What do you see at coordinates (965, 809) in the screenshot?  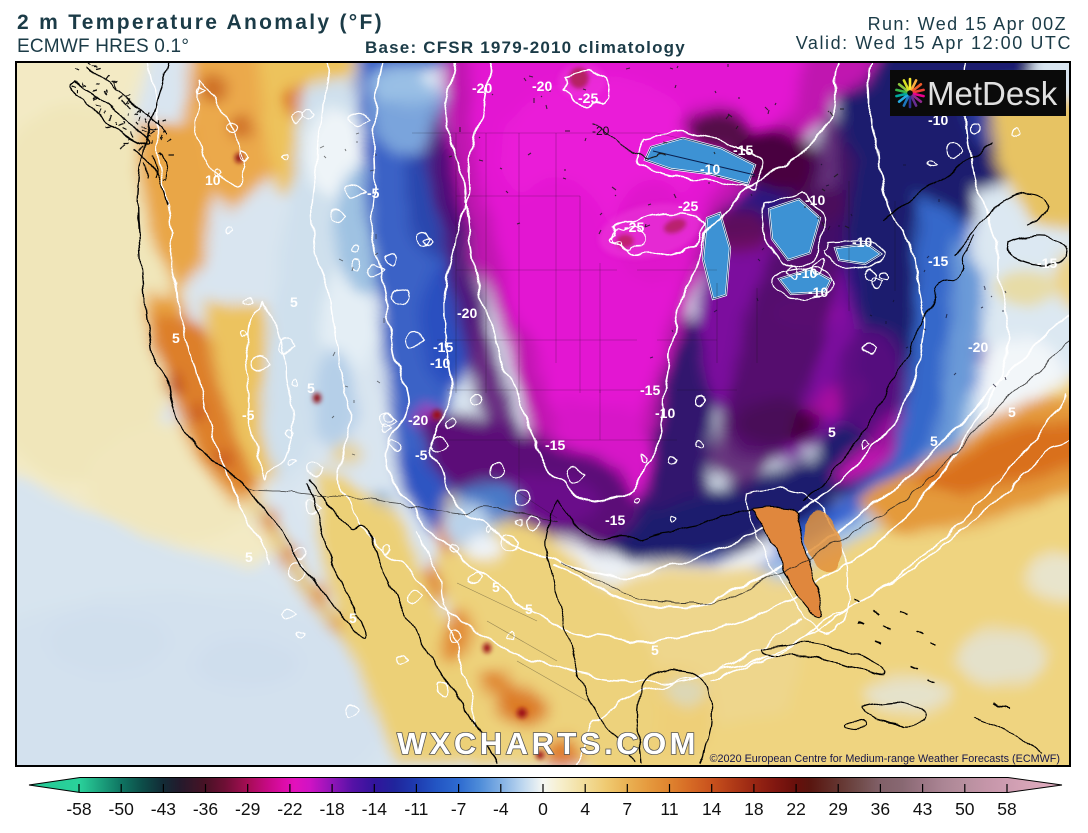 I see `svg-text: 50` at bounding box center [965, 809].